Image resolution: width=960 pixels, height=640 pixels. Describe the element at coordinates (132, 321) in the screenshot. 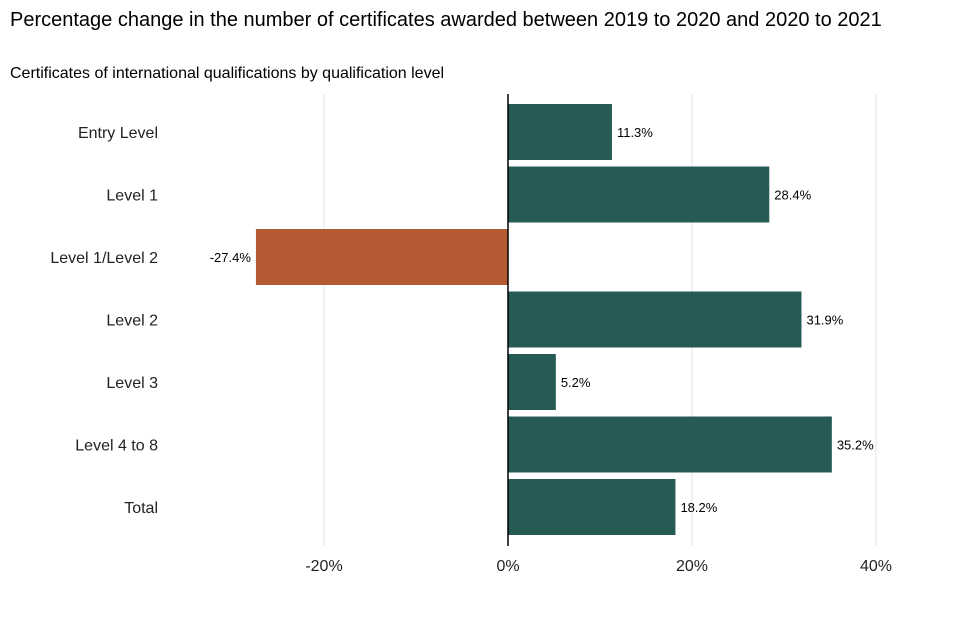

I see `category-label: Level 2` at that location.